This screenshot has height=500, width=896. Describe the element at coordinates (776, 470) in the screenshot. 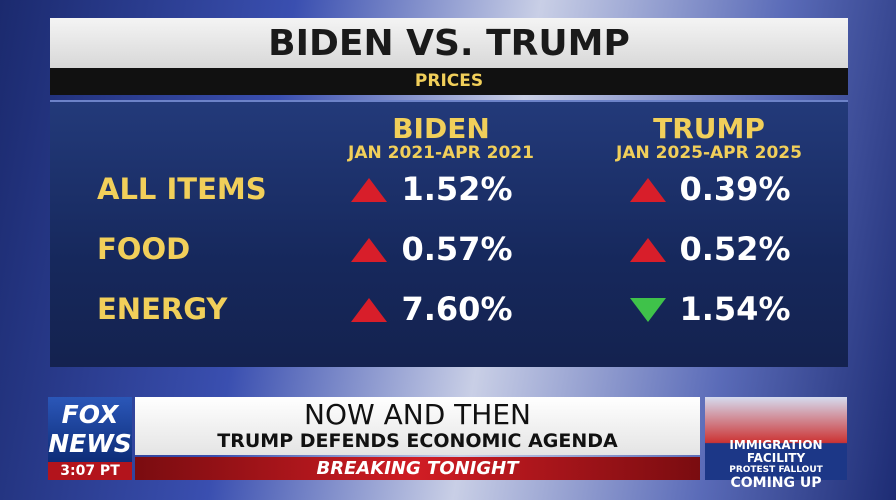

I see `promo-sub: PROTEST FALLOUT` at that location.